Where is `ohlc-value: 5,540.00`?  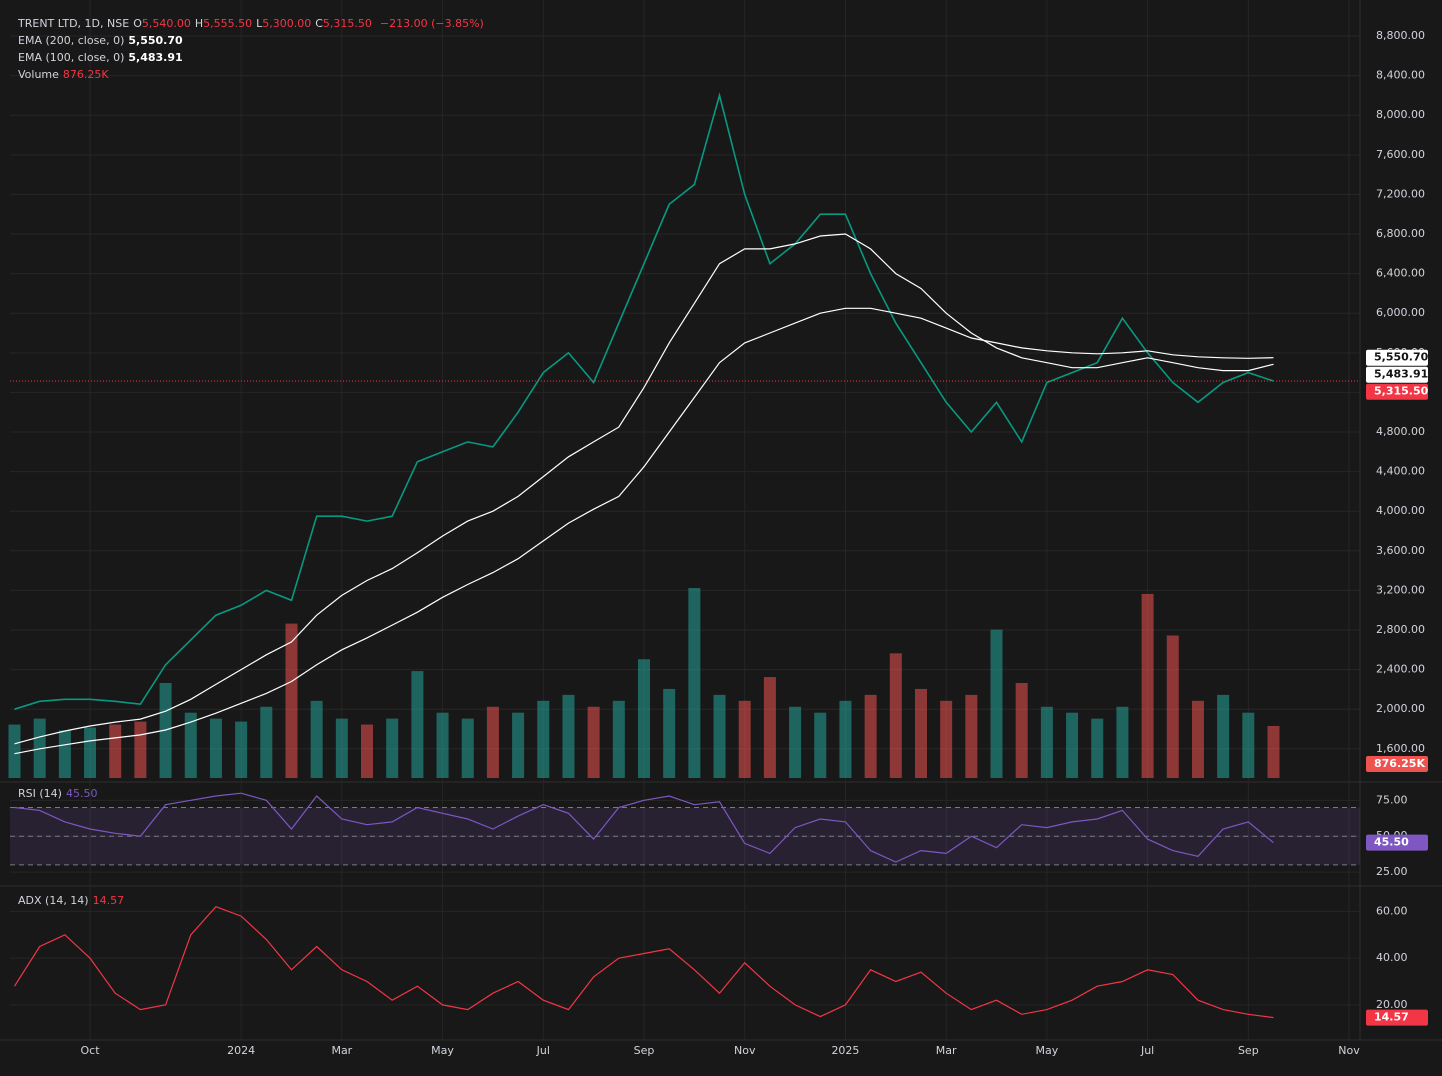
ohlc-value: 5,540.00 is located at coordinates (166, 23).